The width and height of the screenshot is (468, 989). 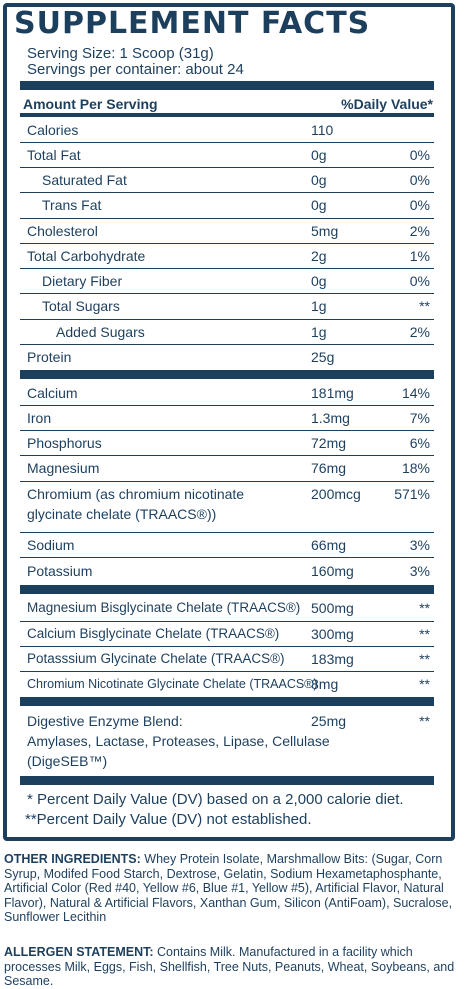 What do you see at coordinates (228, 571) in the screenshot?
I see `nutrient-row-potassium: Potassium 160mg 3%` at bounding box center [228, 571].